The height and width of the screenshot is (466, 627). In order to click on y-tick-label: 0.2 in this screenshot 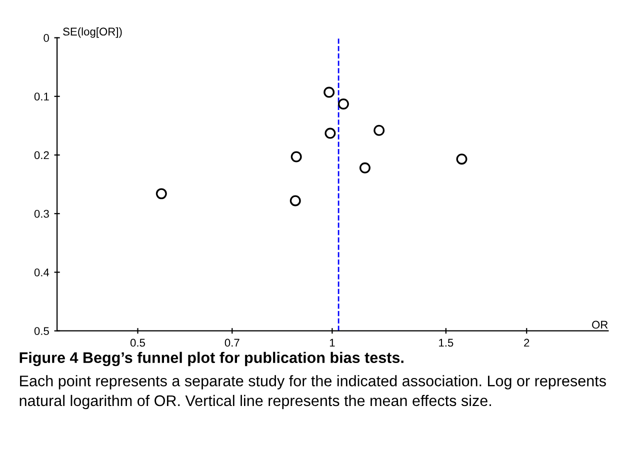, I will do `click(41, 155)`.